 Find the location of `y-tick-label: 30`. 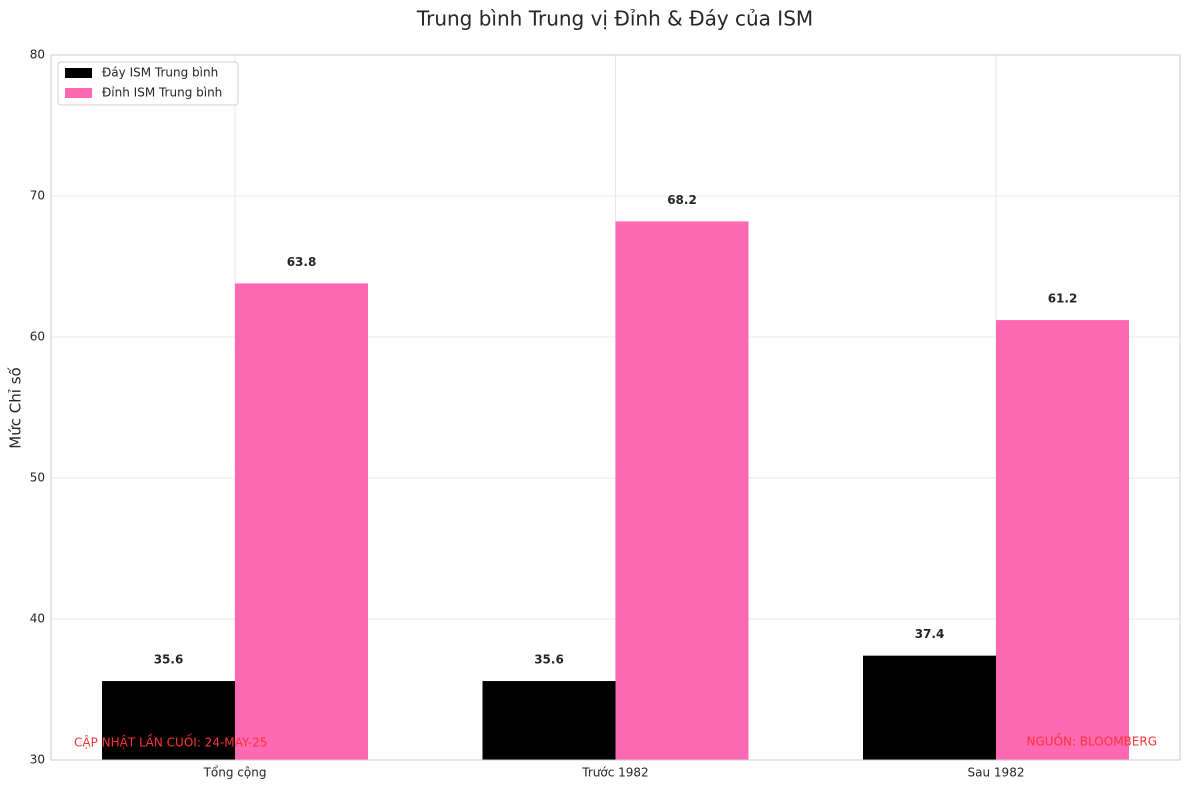

y-tick-label: 30 is located at coordinates (37, 760).